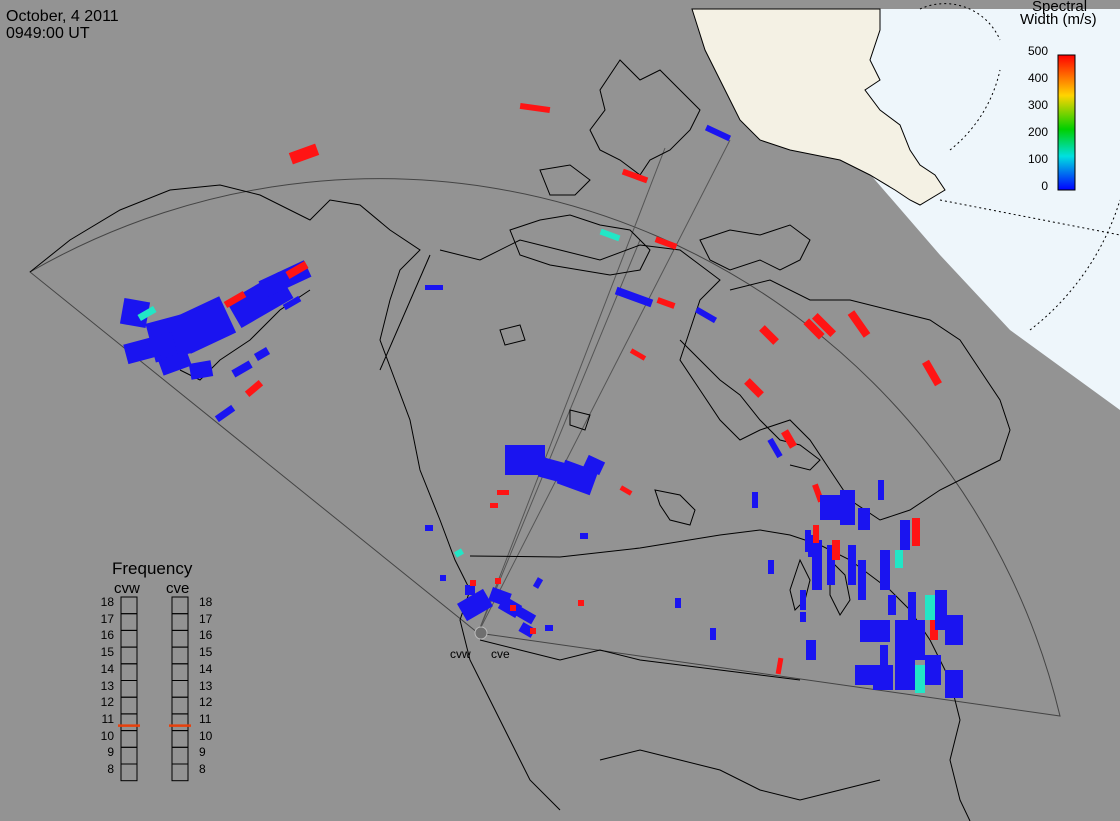 The height and width of the screenshot is (821, 1120). What do you see at coordinates (1074, 265) in the screenshot?
I see `polar-grid-circle-outer` at bounding box center [1074, 265].